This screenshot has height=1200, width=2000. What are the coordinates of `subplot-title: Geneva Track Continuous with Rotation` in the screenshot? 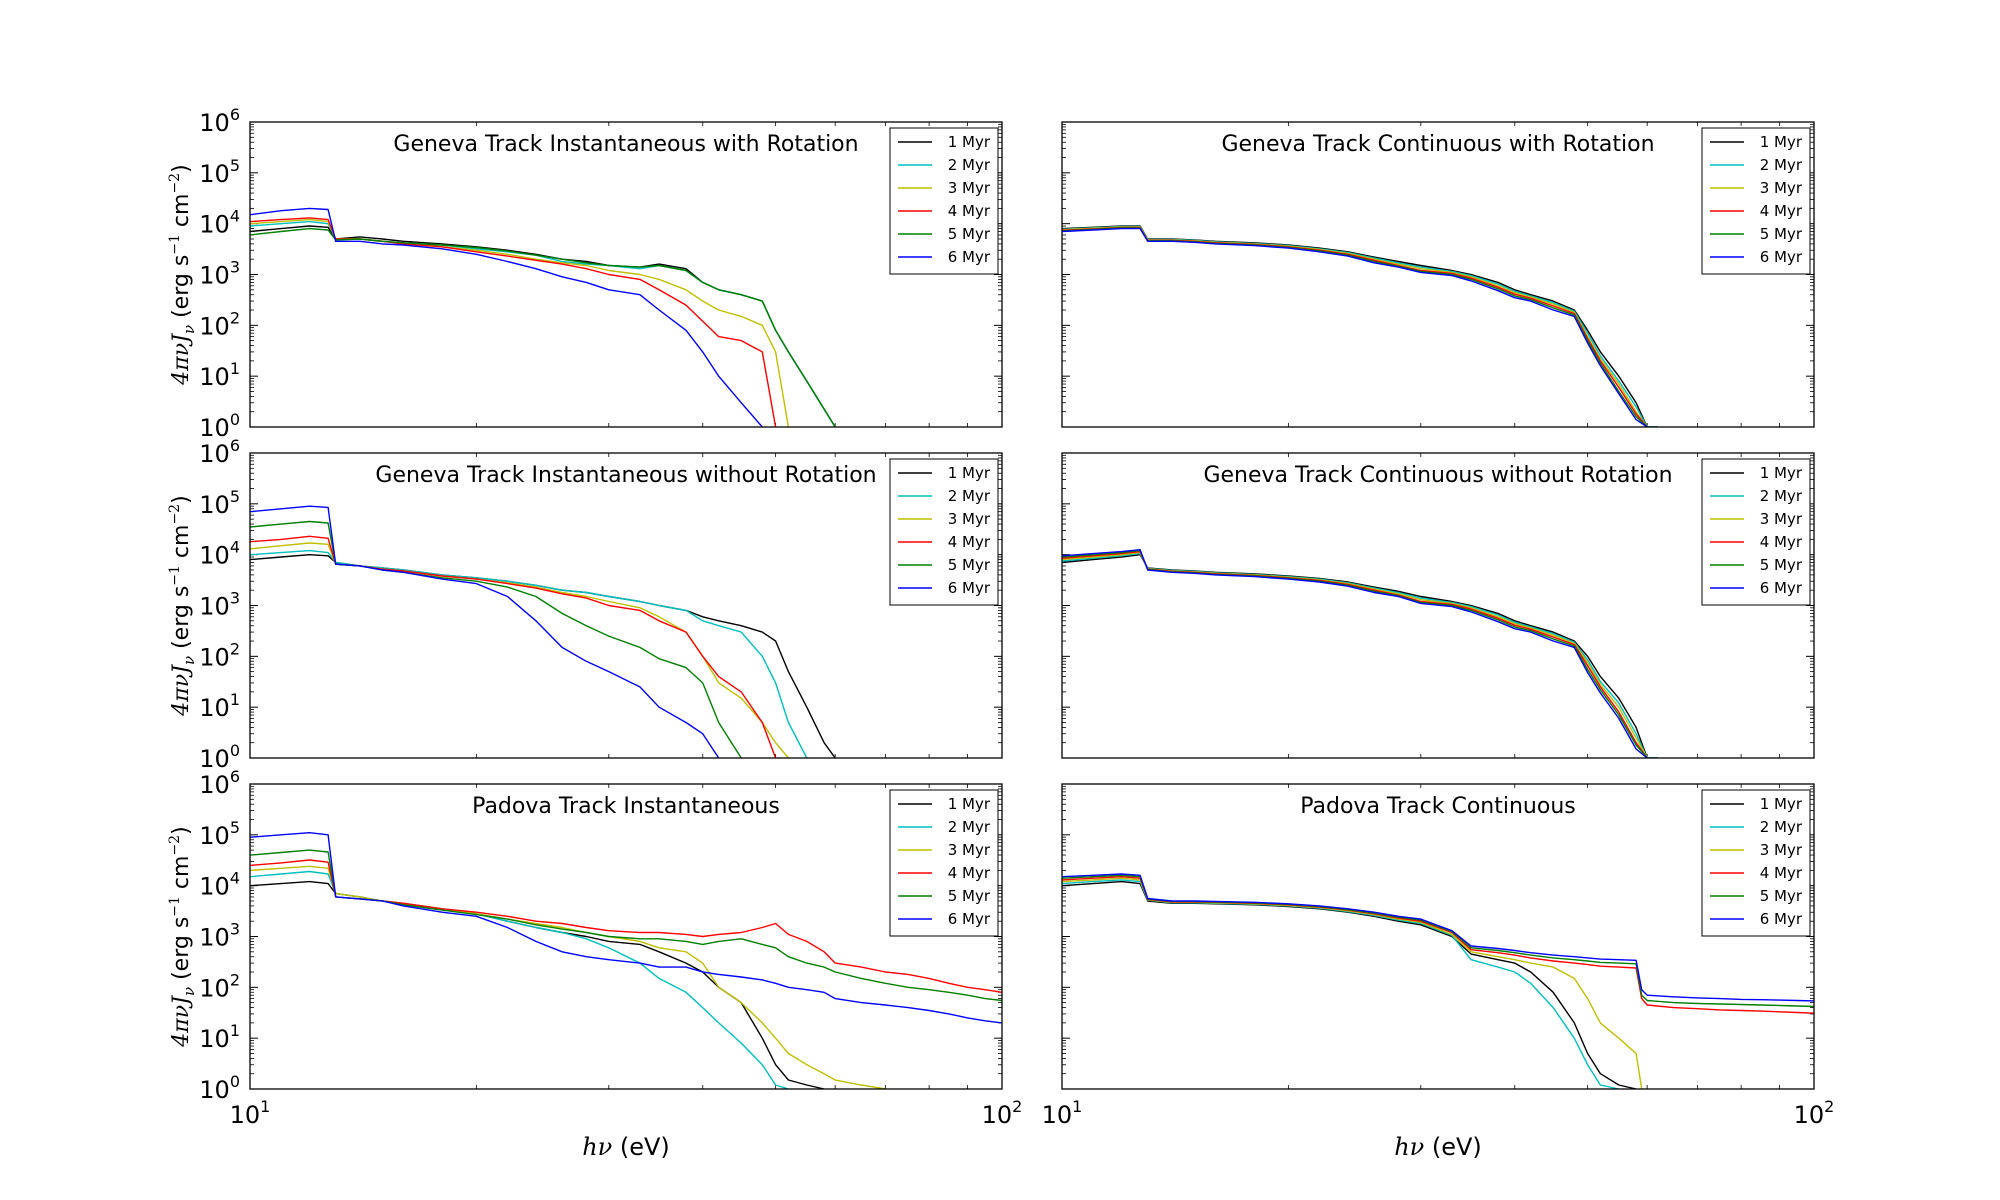 It's located at (1437, 144).